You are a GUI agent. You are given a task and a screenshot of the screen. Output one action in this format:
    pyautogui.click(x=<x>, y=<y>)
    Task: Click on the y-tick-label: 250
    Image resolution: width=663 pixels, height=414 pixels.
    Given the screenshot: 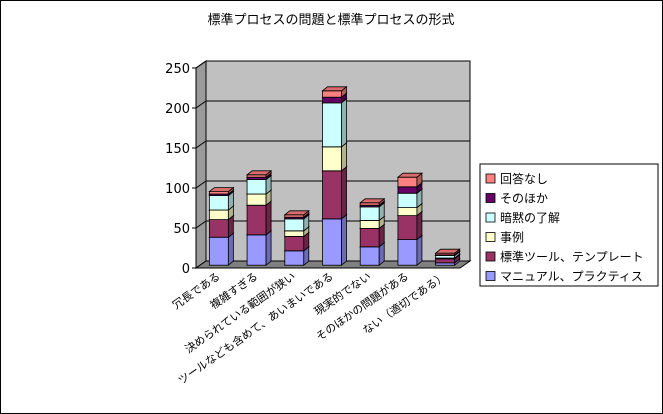 What is the action you would take?
    pyautogui.click(x=177, y=69)
    